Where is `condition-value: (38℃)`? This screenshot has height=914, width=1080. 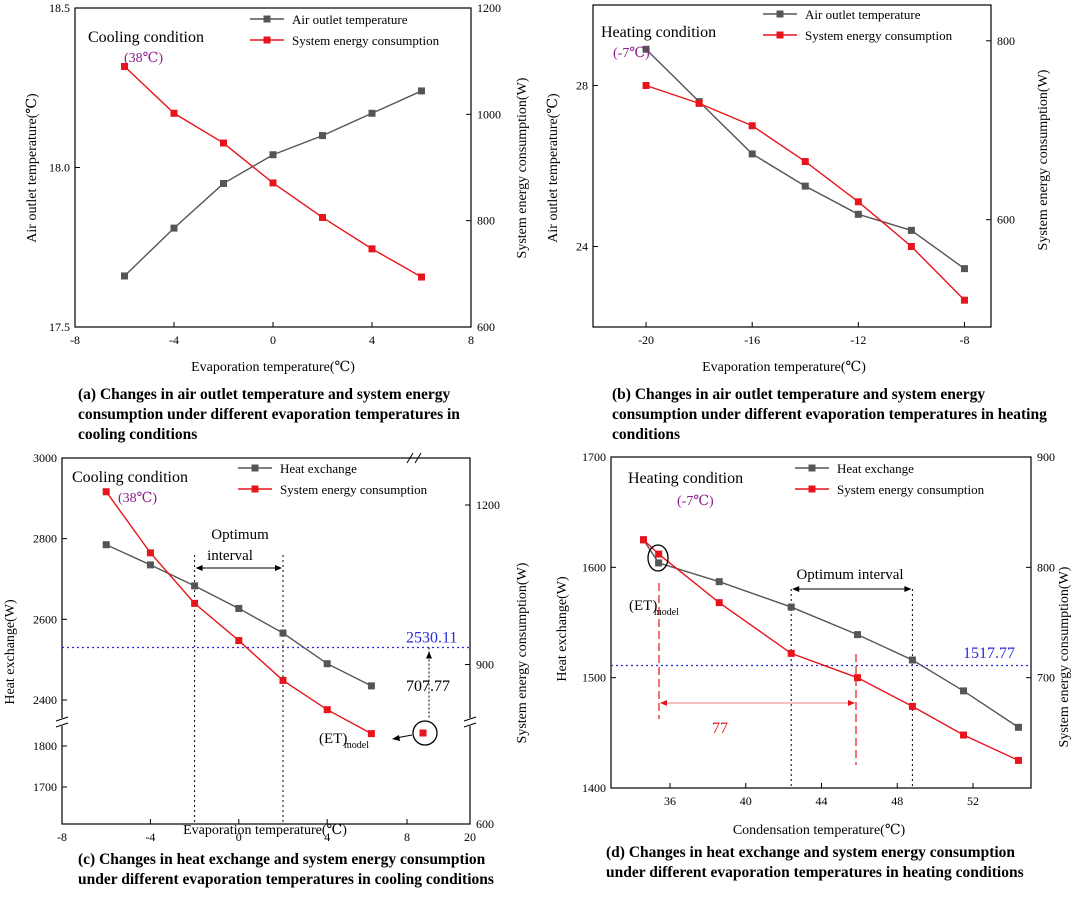 condition-value: (38℃) is located at coordinates (137, 498).